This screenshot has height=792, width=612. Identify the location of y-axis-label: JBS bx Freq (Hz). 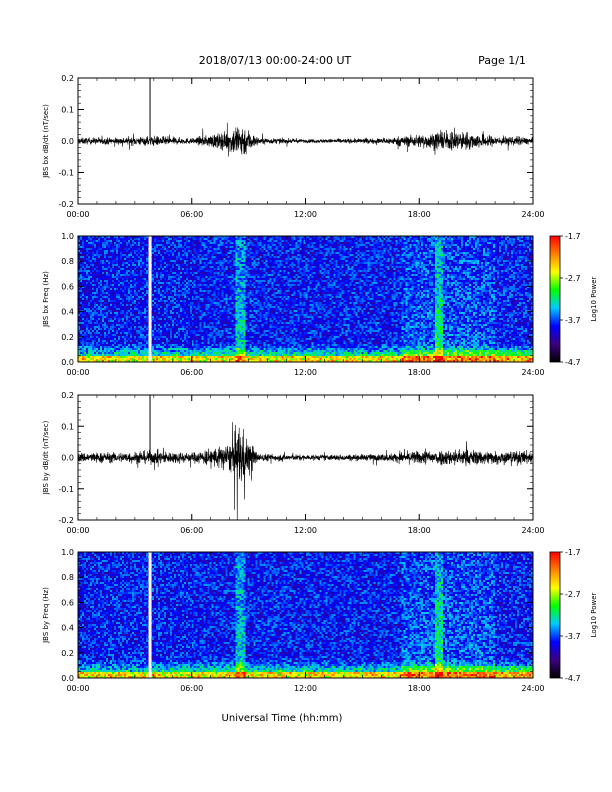
(46, 299).